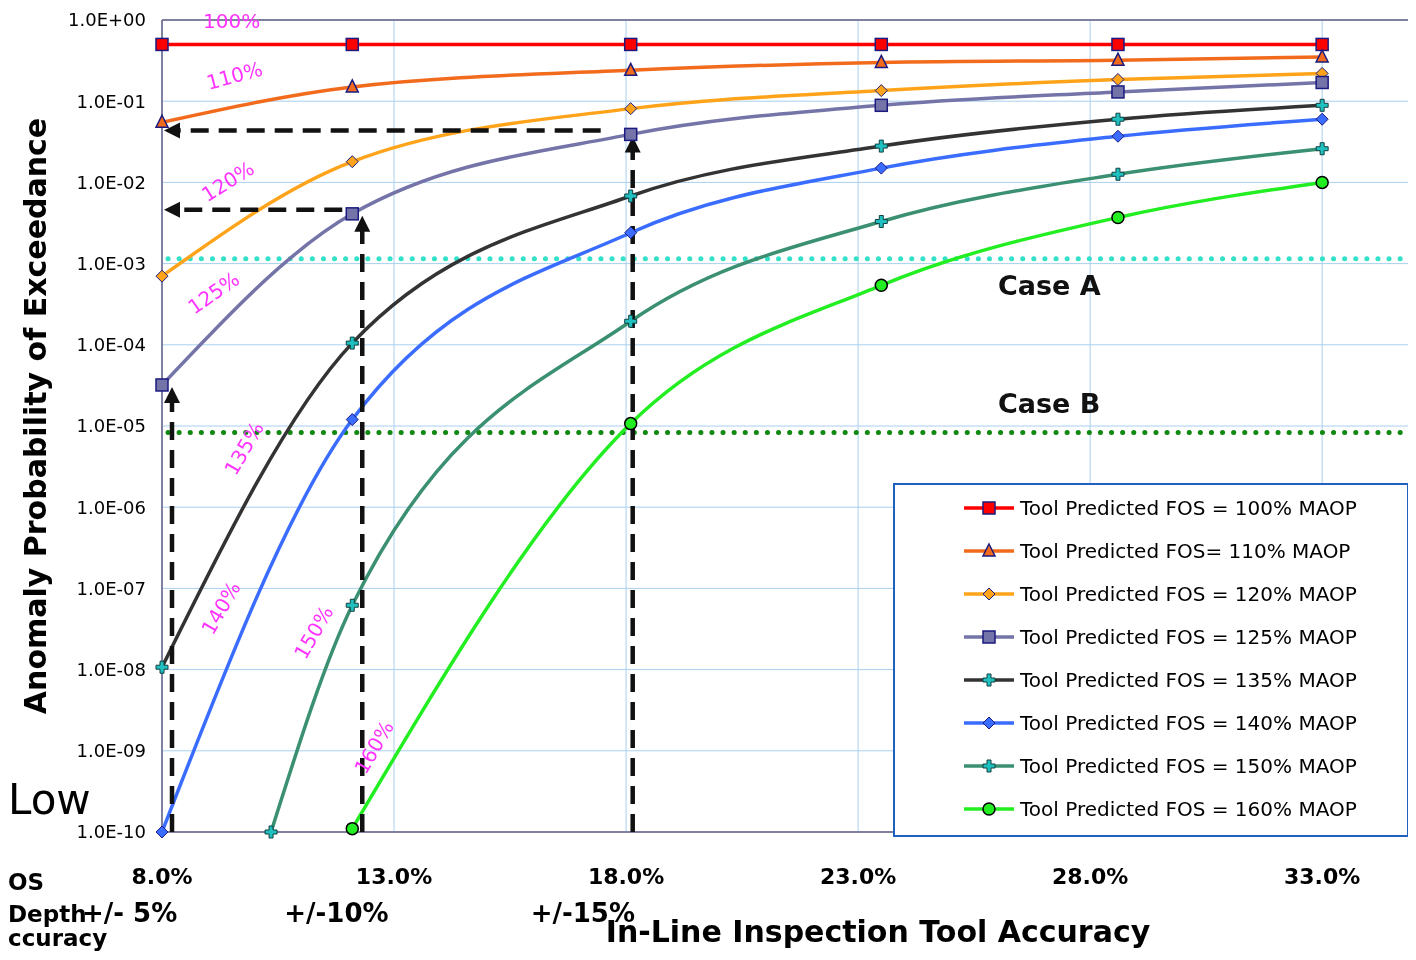 Image resolution: width=1416 pixels, height=960 pixels. Describe the element at coordinates (1322, 876) in the screenshot. I see `x-tick-label: 33.0%` at that location.